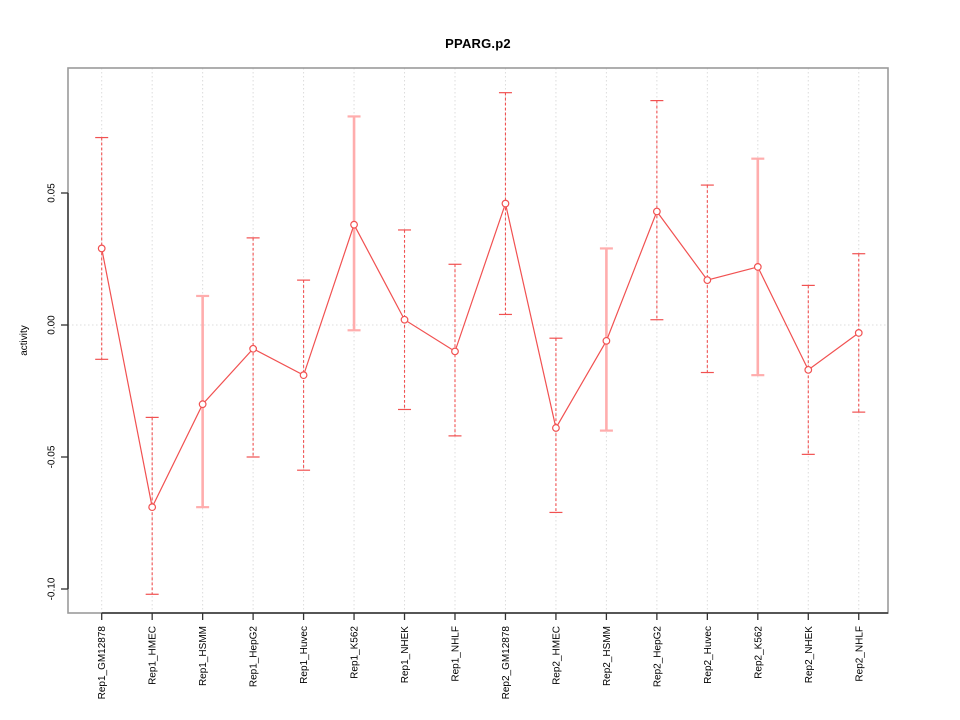  I want to click on x-tick-label: Rep1_NHEK, so click(405, 655).